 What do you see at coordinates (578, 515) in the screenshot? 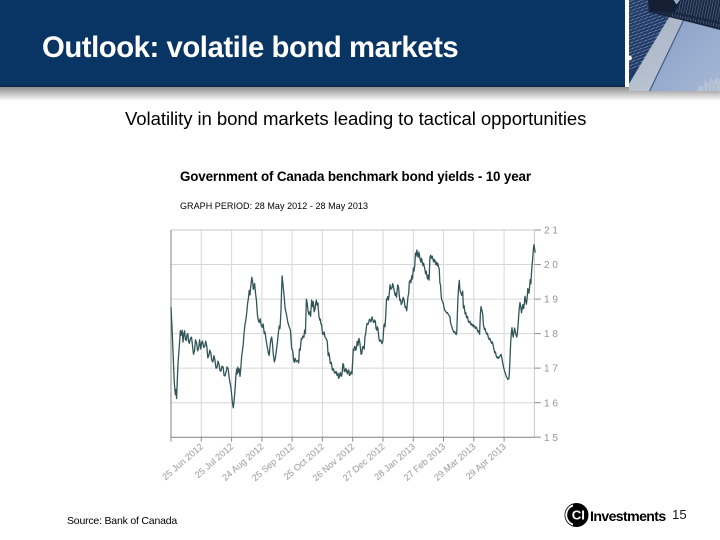
I see `svg-text: CI` at bounding box center [578, 515].